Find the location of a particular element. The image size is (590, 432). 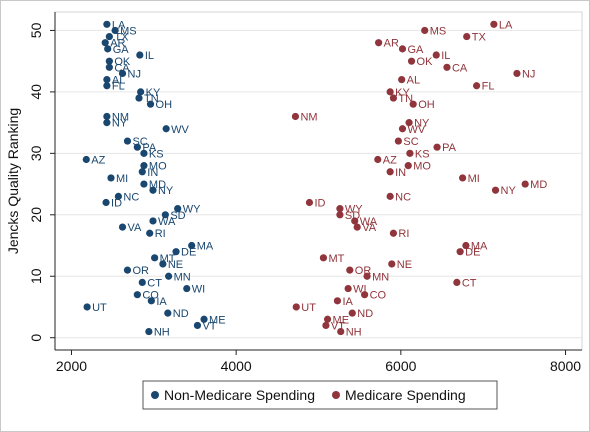

y-tick-label: 20 is located at coordinates (36, 215).